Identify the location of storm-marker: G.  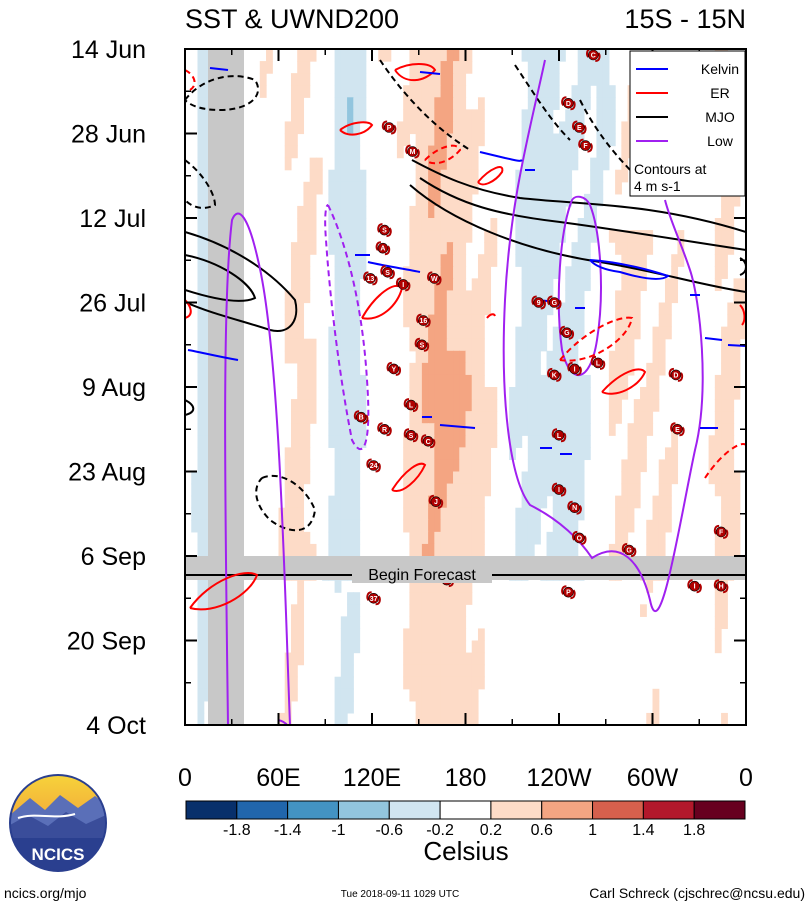
(629, 550).